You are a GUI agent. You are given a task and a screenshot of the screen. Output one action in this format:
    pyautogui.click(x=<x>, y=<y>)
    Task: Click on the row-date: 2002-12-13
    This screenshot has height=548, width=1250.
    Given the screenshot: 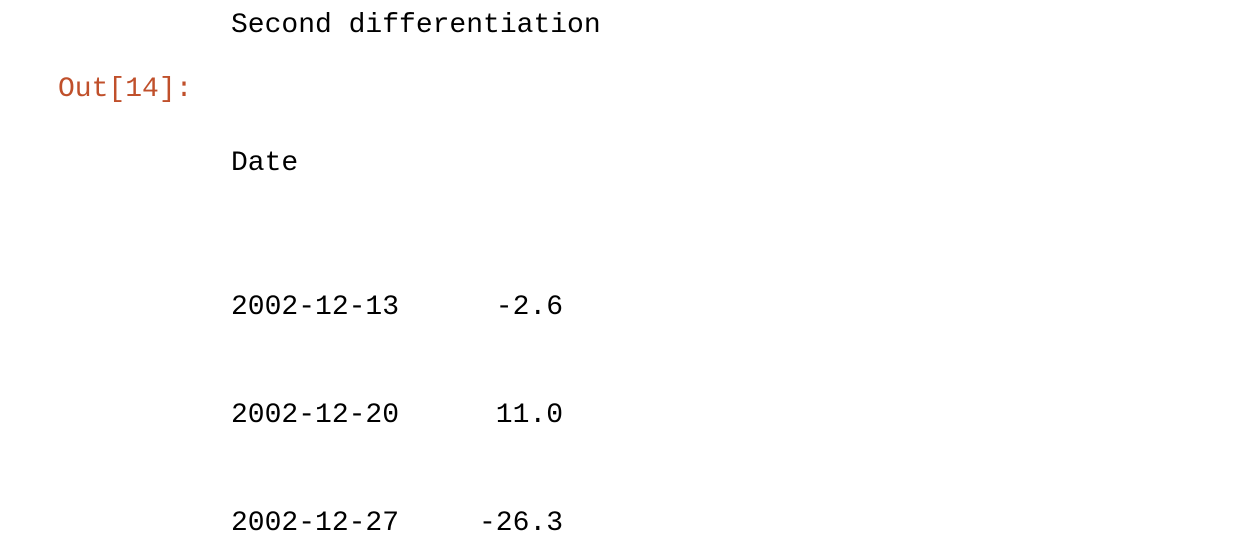 What is the action you would take?
    pyautogui.click(x=315, y=307)
    